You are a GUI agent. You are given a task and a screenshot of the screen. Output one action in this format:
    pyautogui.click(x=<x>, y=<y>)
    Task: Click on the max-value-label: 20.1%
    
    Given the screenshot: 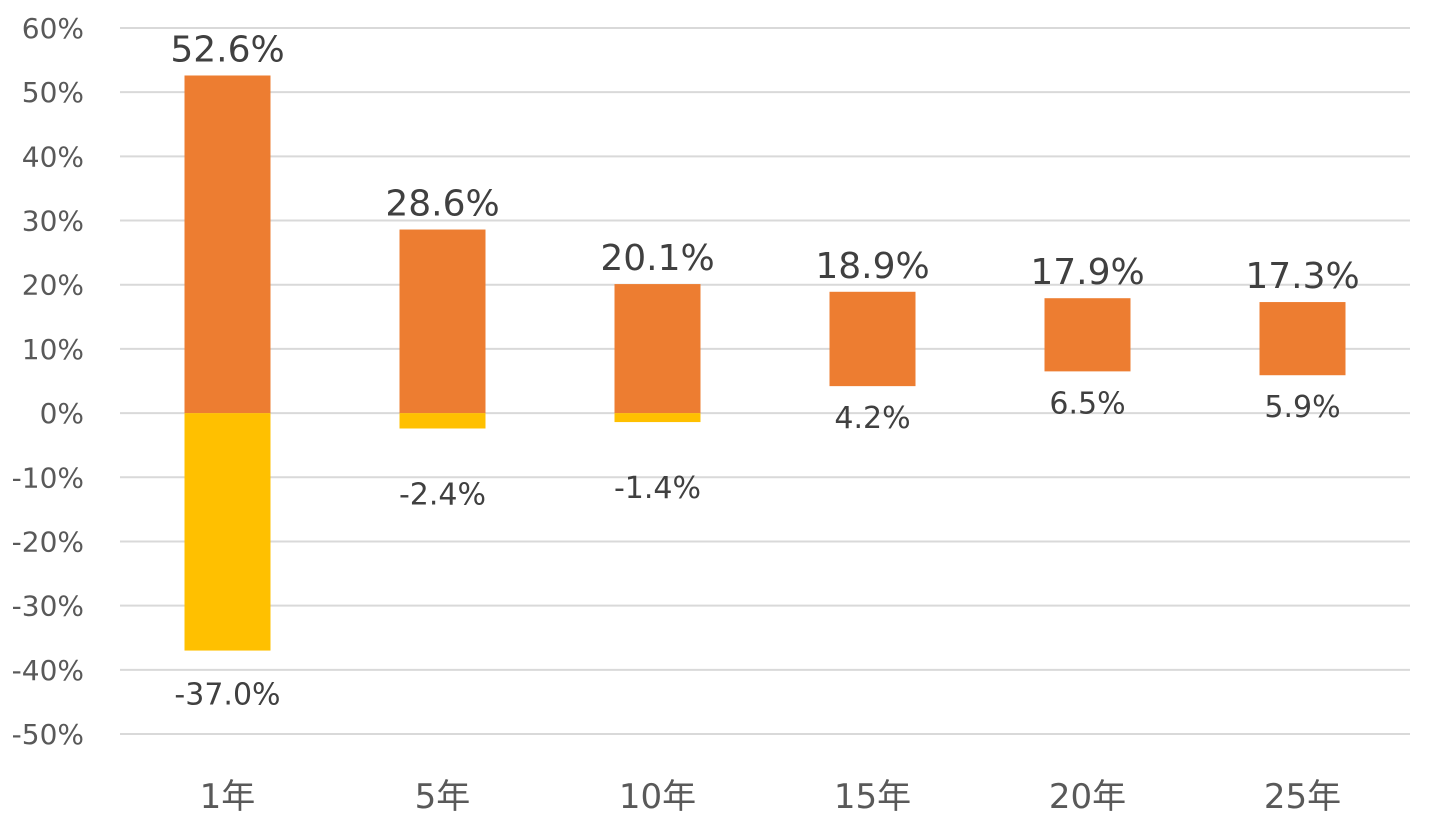 What is the action you would take?
    pyautogui.click(x=657, y=258)
    